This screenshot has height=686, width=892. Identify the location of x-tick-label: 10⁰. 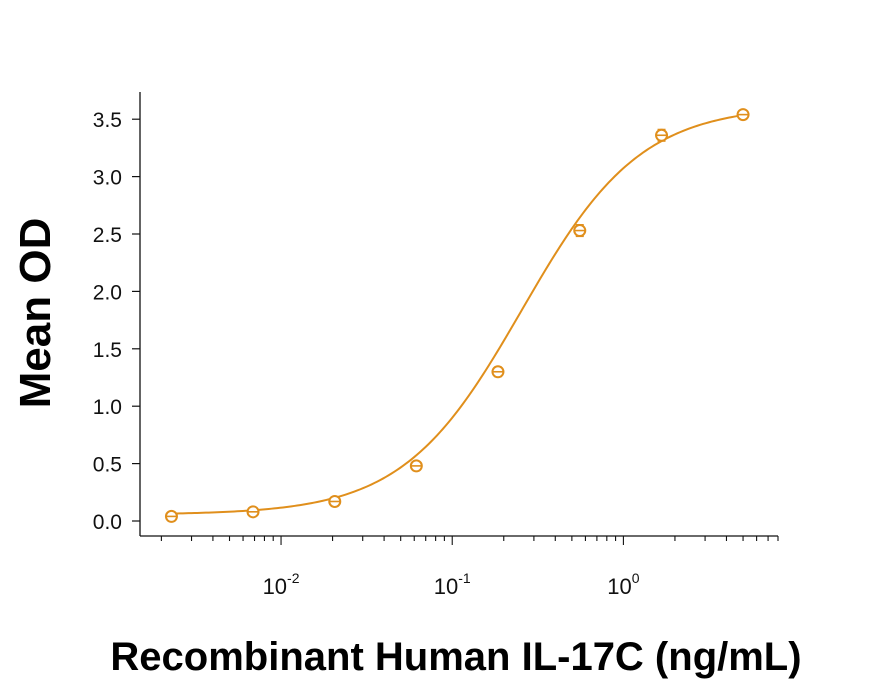
(623, 584).